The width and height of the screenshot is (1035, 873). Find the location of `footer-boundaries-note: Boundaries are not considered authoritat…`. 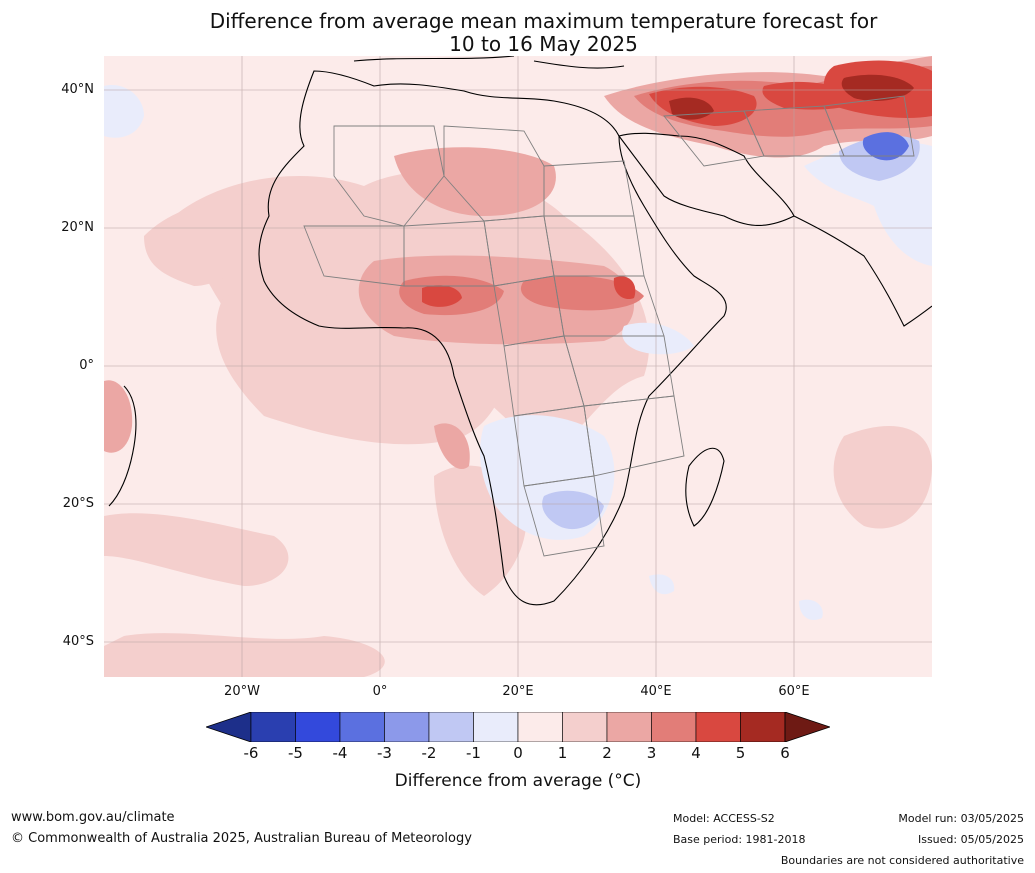

footer-boundaries-note: Boundaries are not considered authoritat… is located at coordinates (902, 860).